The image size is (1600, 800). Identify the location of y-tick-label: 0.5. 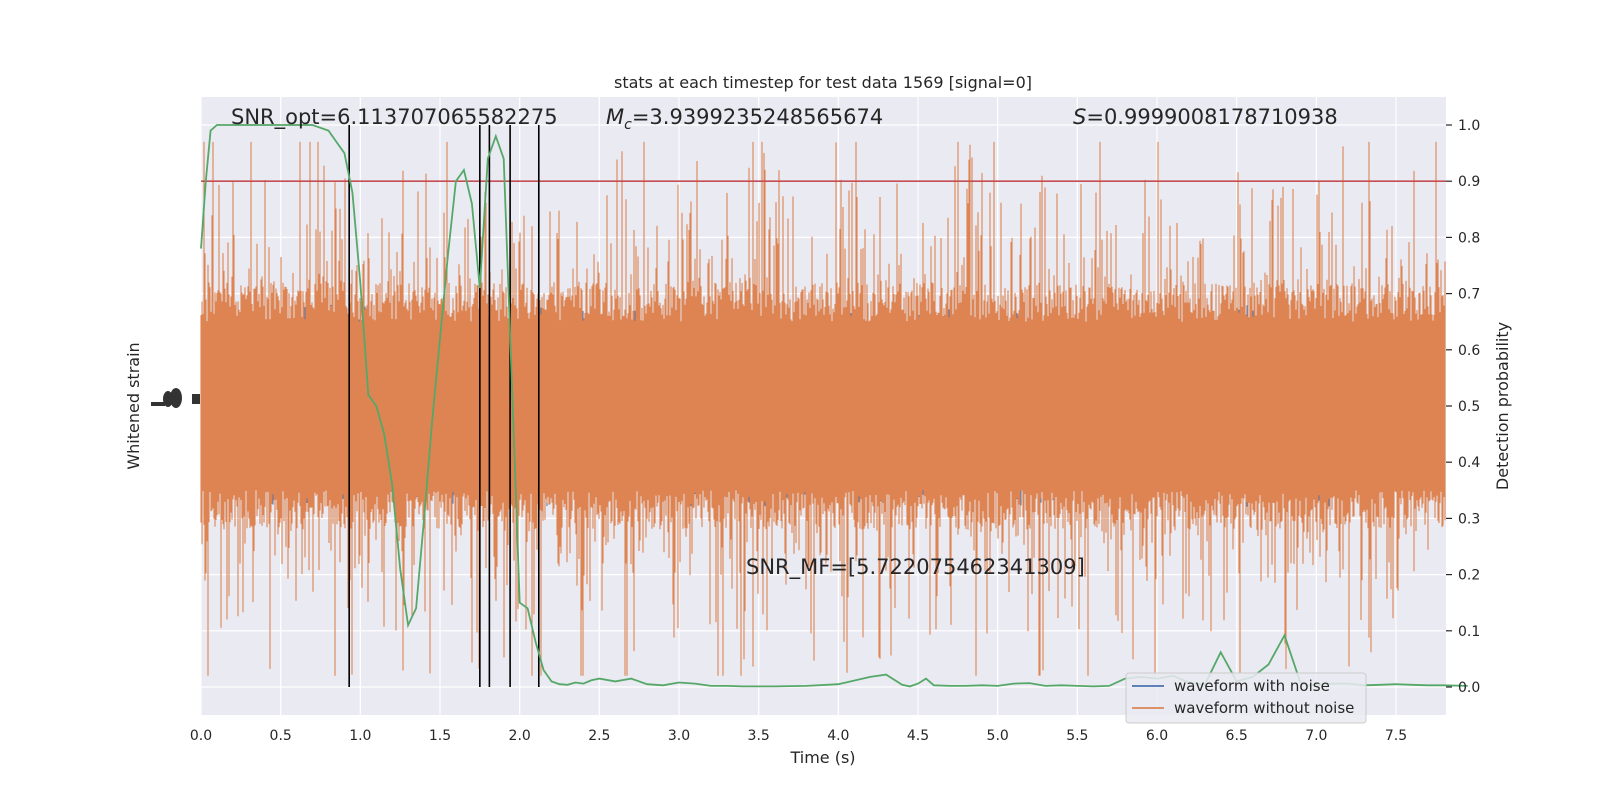
(1469, 407).